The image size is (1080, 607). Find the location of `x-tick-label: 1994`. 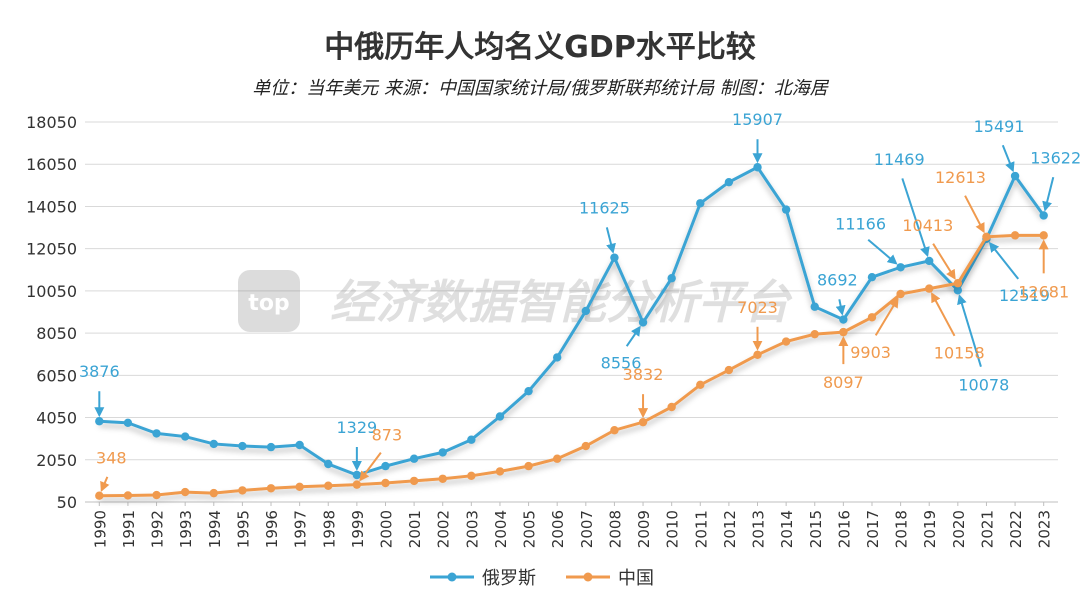

x-tick-label: 1994 is located at coordinates (215, 529).